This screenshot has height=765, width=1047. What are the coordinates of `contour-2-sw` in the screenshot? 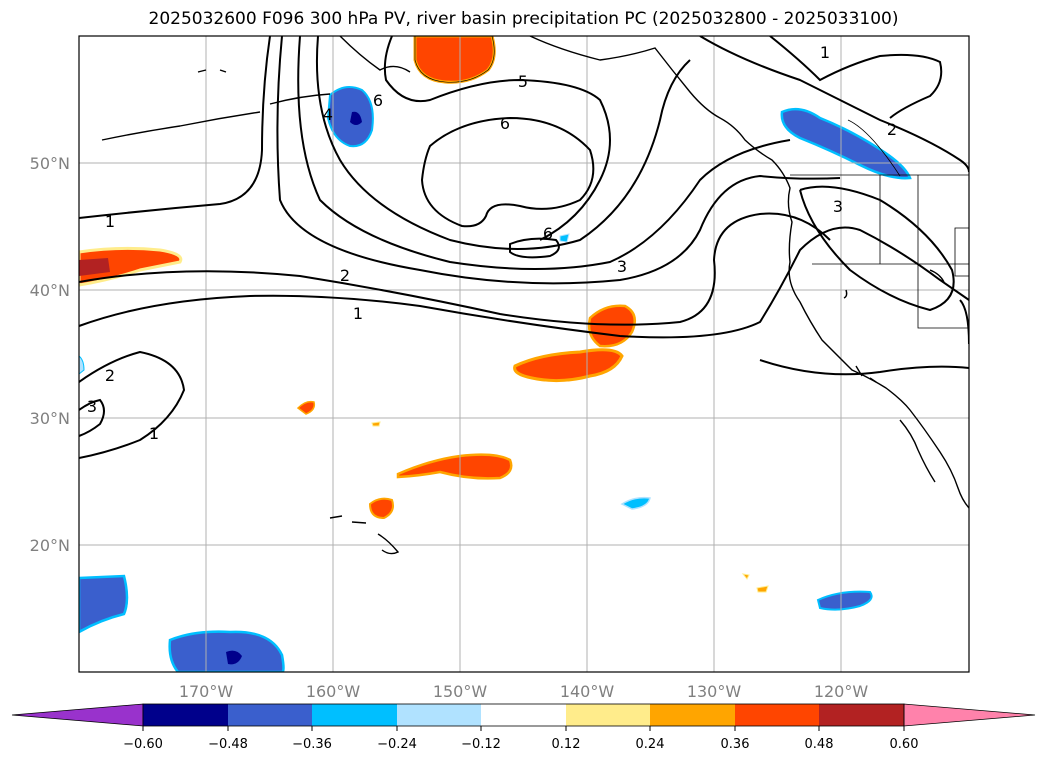 It's located at (132, 404).